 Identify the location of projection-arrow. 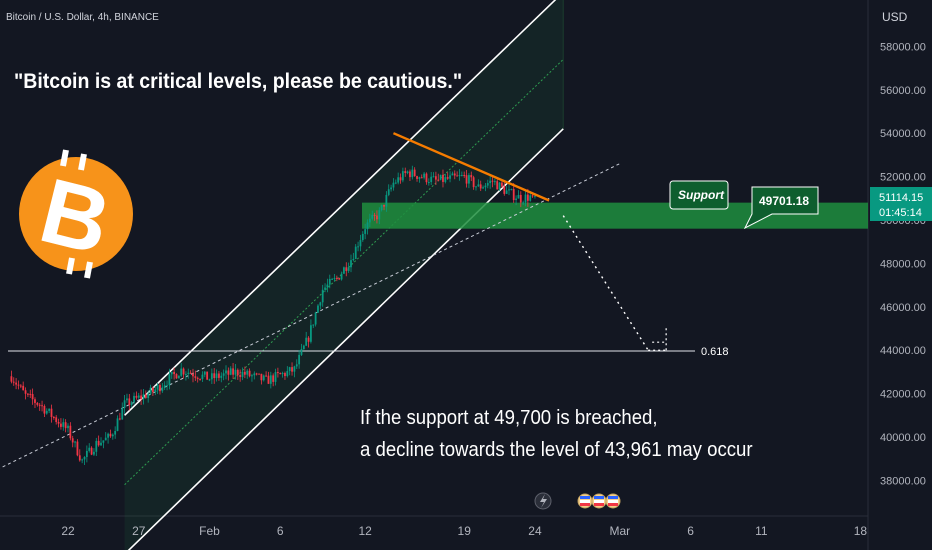
(614, 283).